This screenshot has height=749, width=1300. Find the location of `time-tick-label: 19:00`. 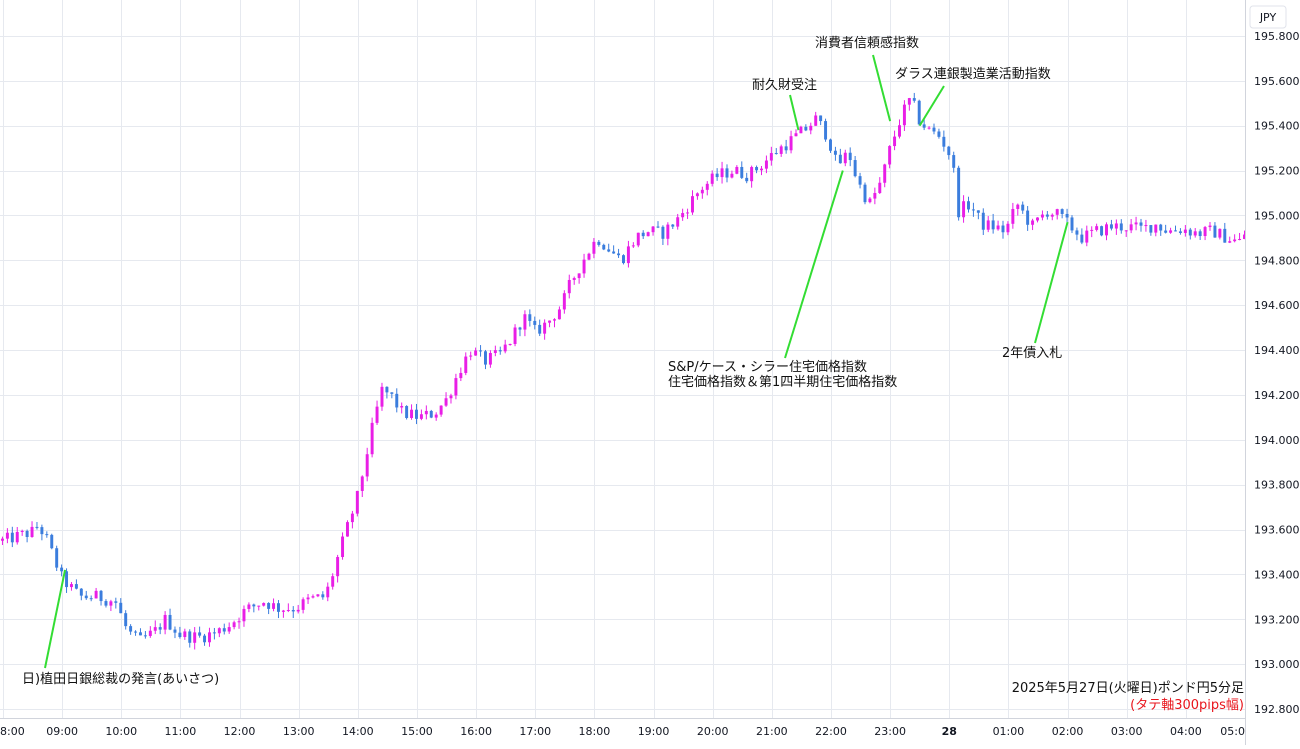

time-tick-label: 19:00 is located at coordinates (654, 731).